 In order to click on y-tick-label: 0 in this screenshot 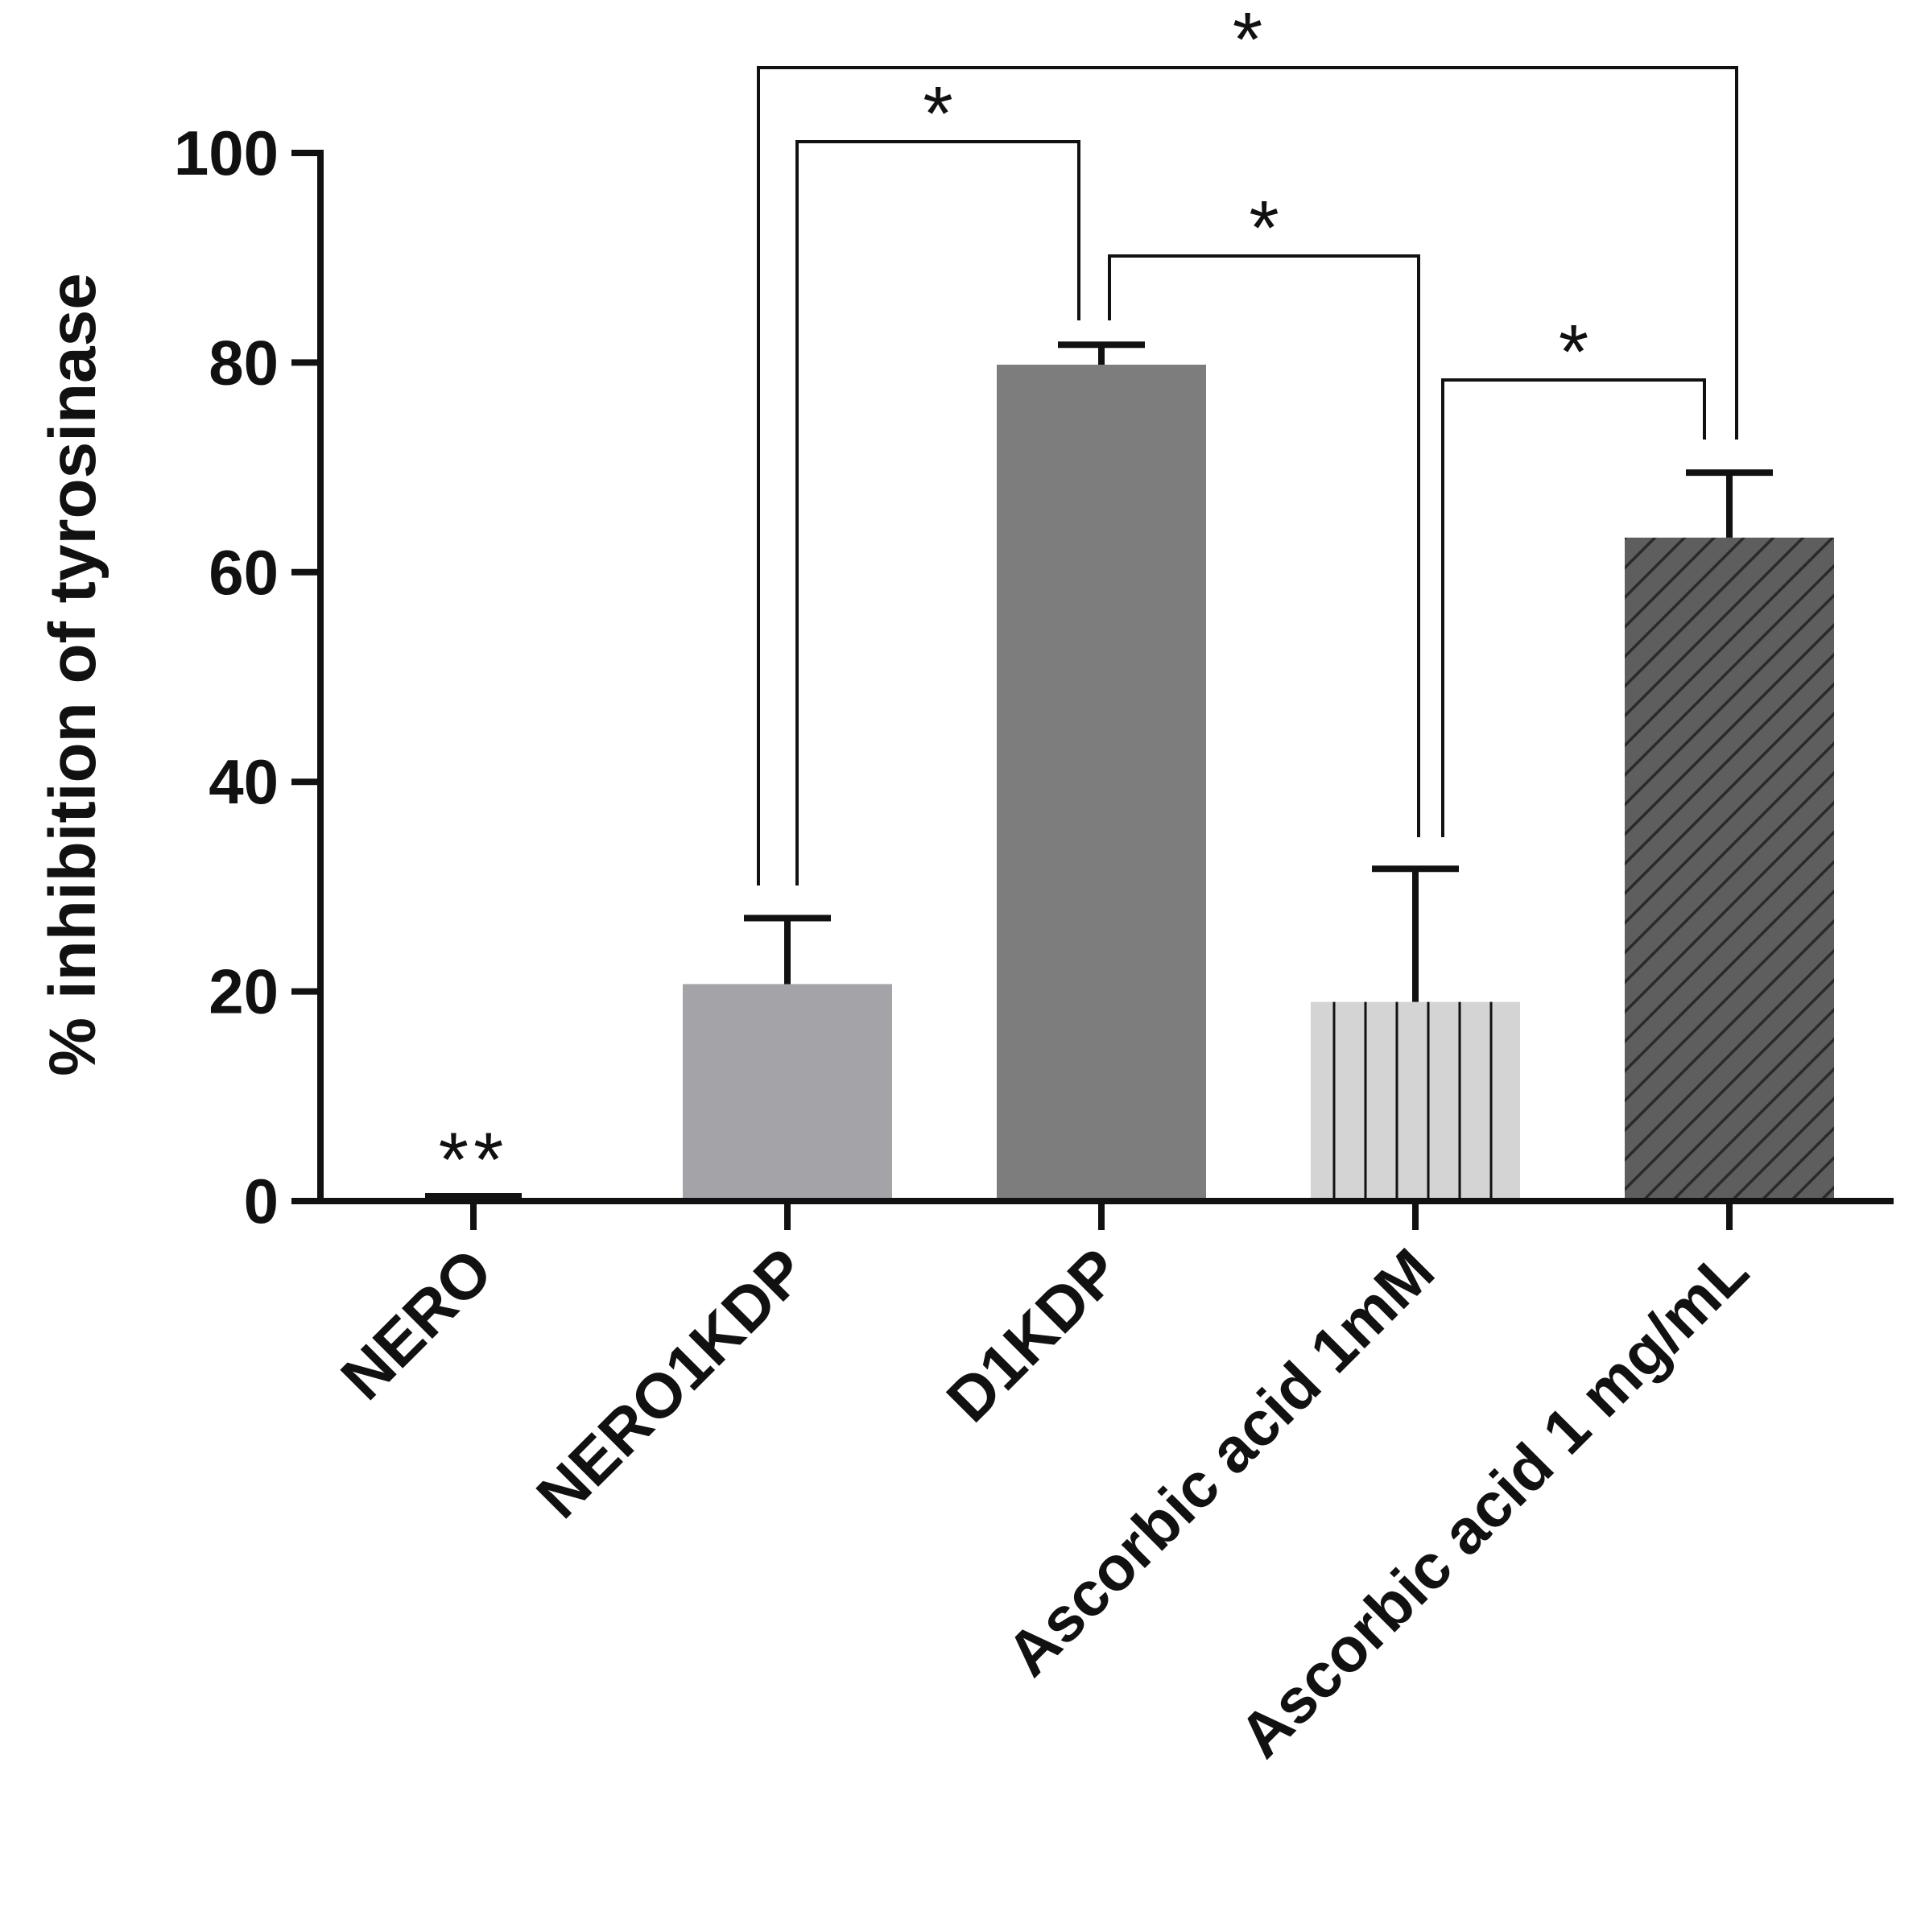, I will do `click(261, 1201)`.